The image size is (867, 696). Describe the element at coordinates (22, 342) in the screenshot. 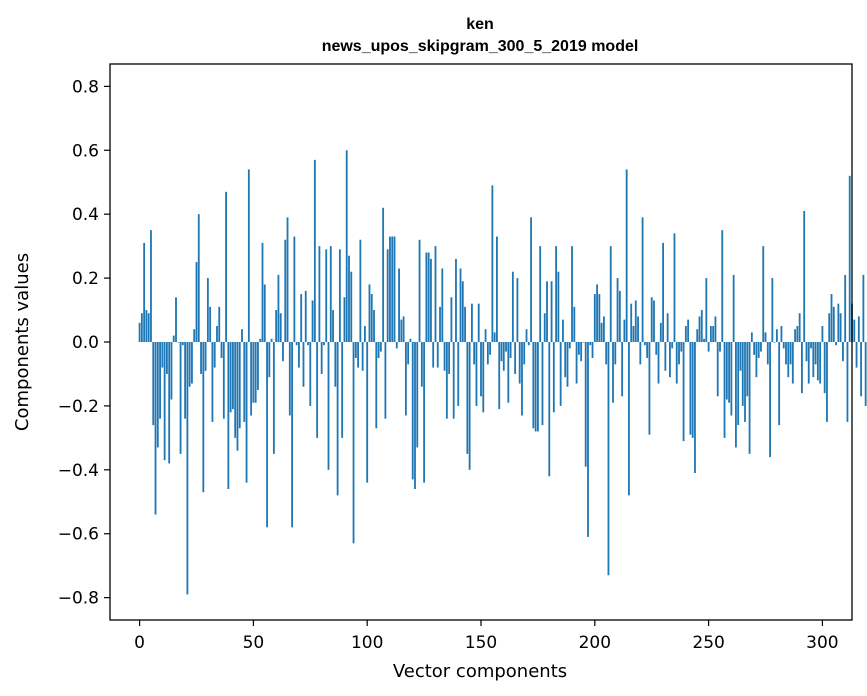

I see `y-axis-label: Components values` at that location.